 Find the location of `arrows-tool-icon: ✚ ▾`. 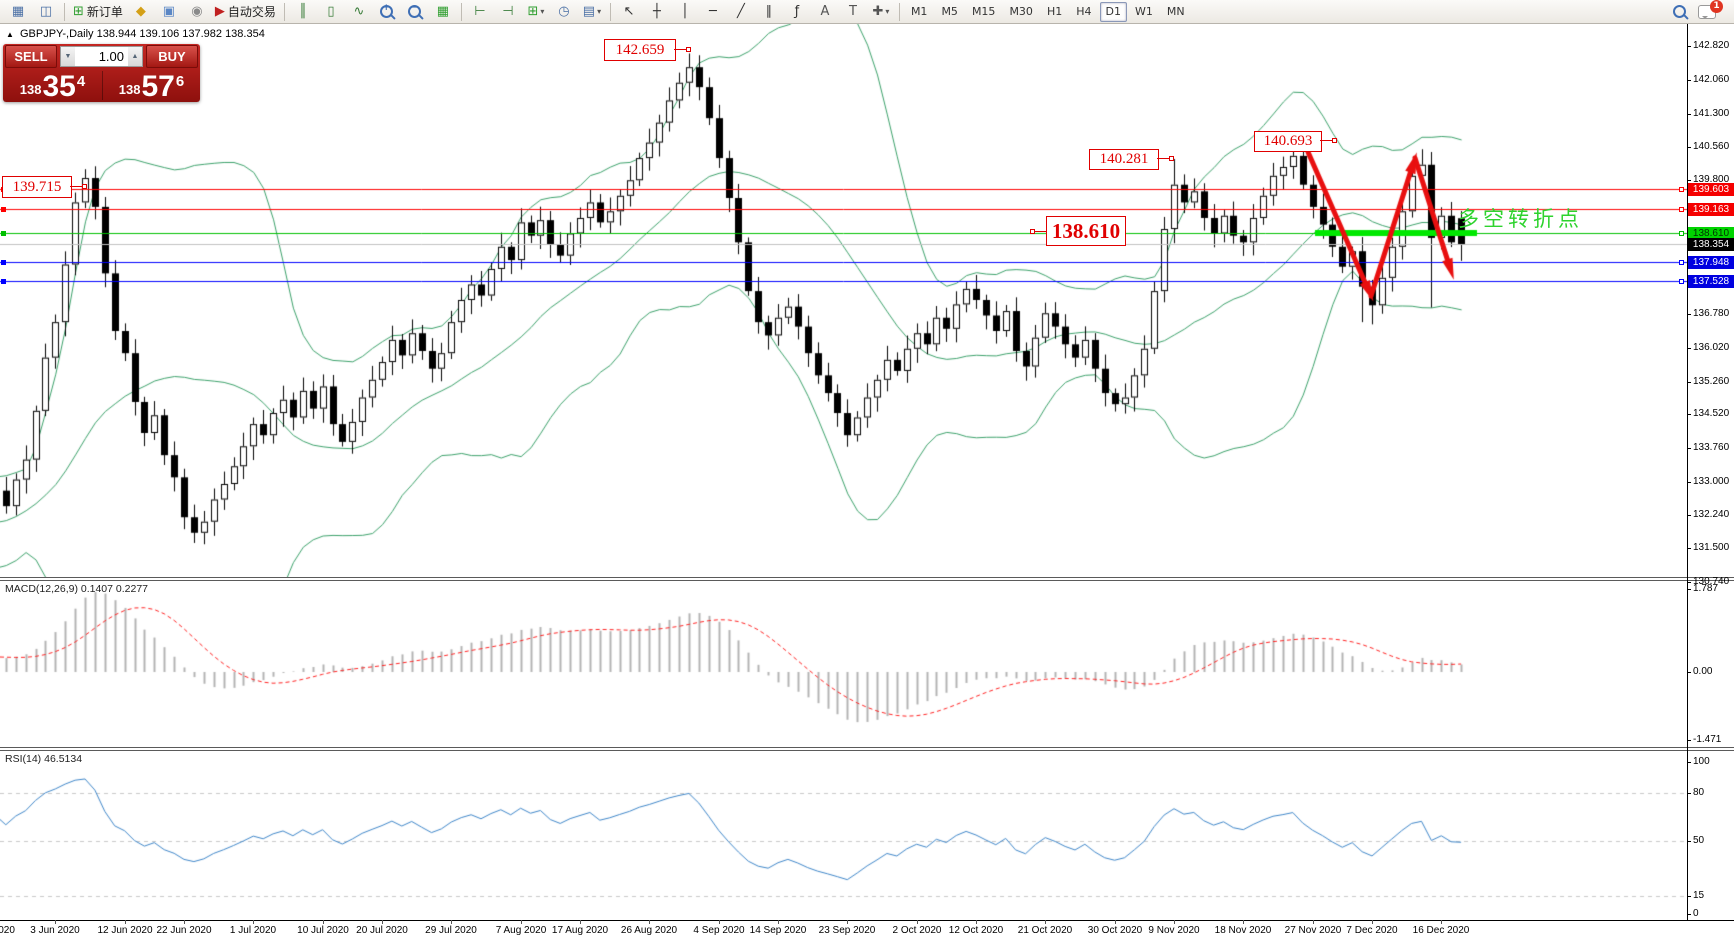

arrows-tool-icon: ✚ ▾ is located at coordinates (881, 12).